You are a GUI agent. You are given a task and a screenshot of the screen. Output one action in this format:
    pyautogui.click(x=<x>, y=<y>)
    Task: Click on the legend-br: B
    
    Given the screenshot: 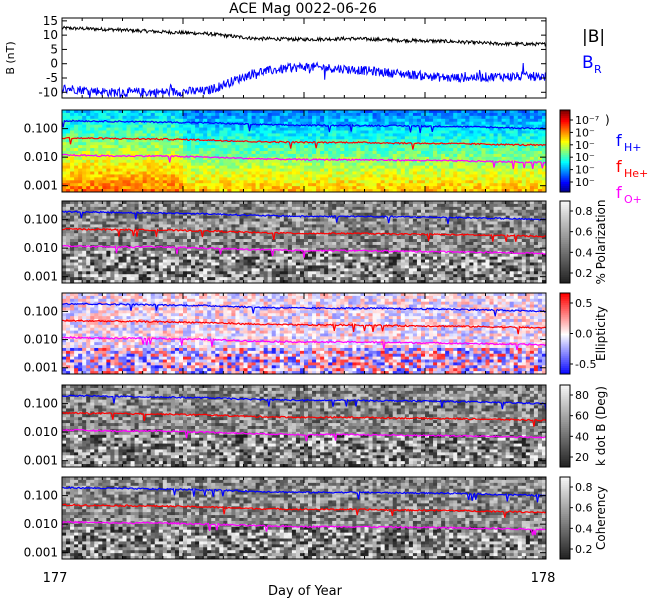 What is the action you would take?
    pyautogui.click(x=588, y=63)
    